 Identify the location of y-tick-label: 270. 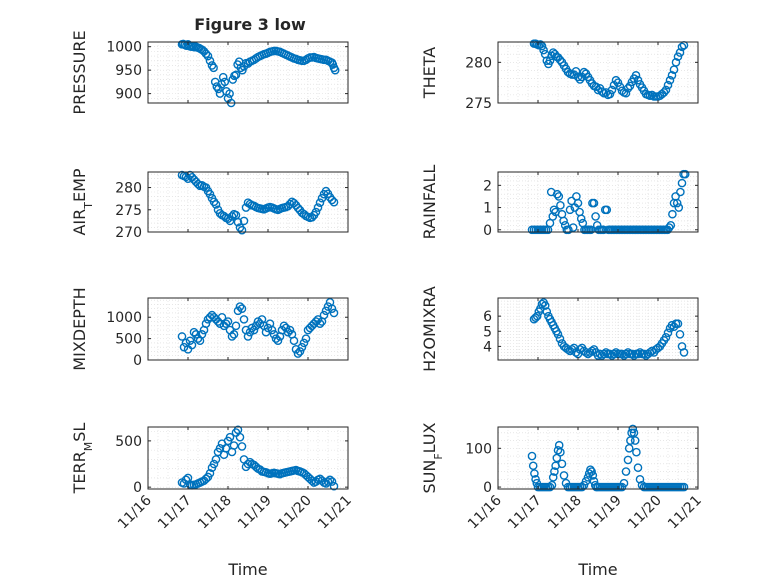
(128, 233).